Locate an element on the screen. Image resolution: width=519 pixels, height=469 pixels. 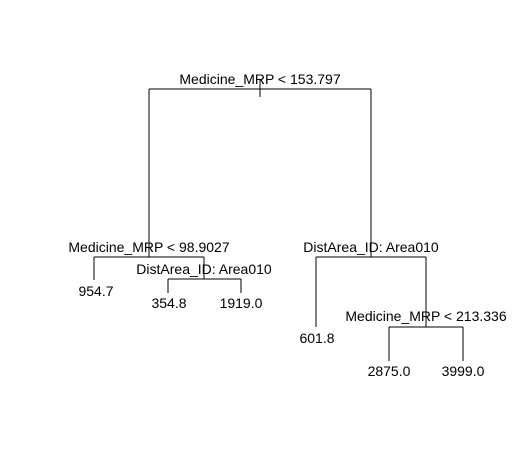
split-label-right: DistArea_ID: Area010 is located at coordinates (371, 247).